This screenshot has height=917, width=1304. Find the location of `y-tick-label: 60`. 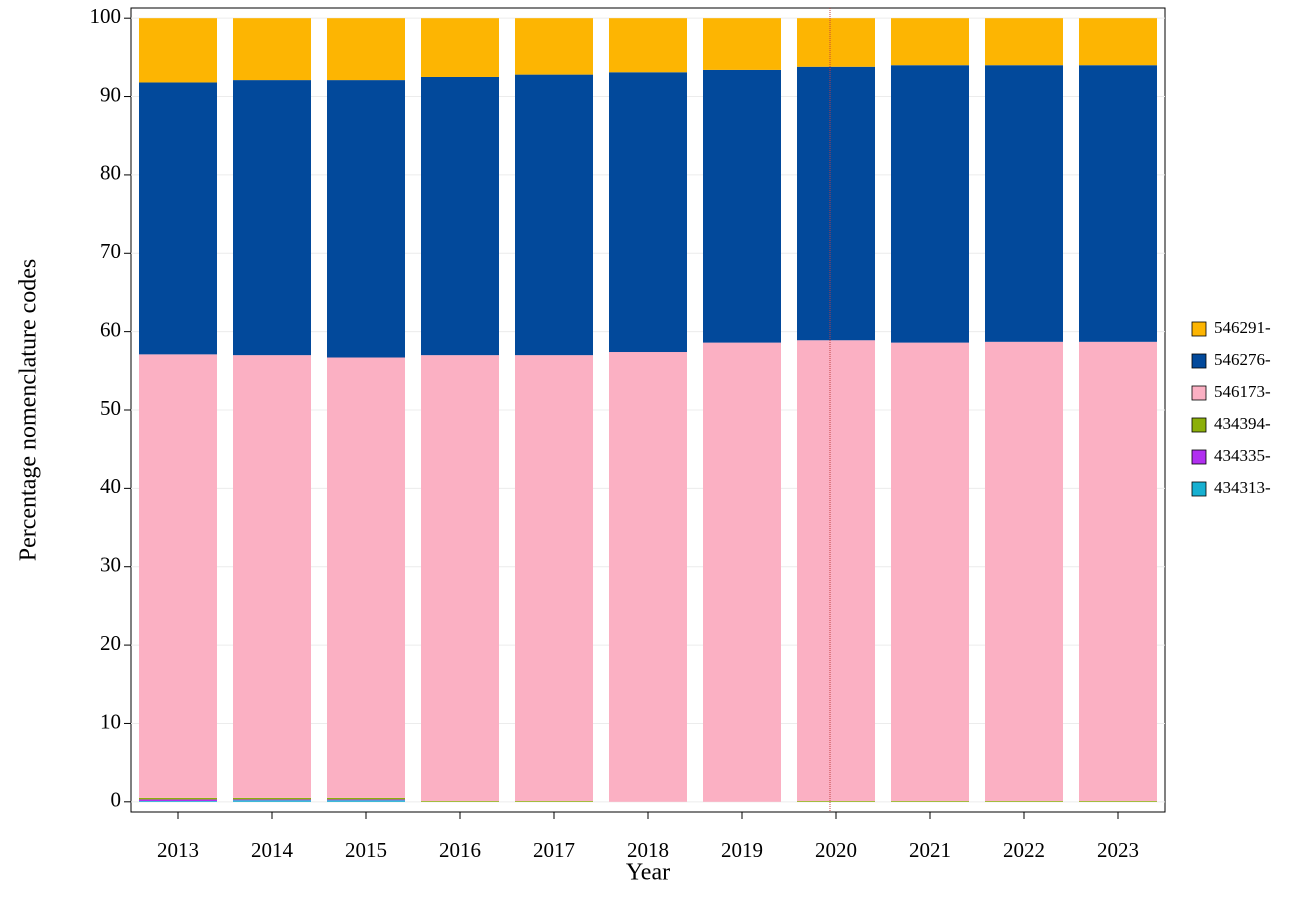

y-tick-label: 60 is located at coordinates (110, 329).